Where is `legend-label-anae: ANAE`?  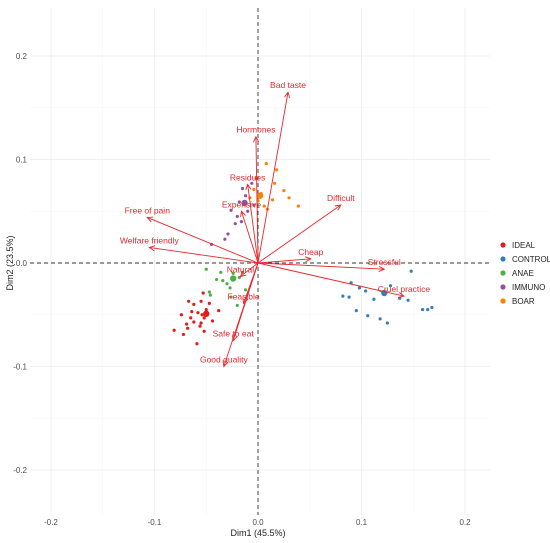
legend-label-anae: ANAE is located at coordinates (523, 273).